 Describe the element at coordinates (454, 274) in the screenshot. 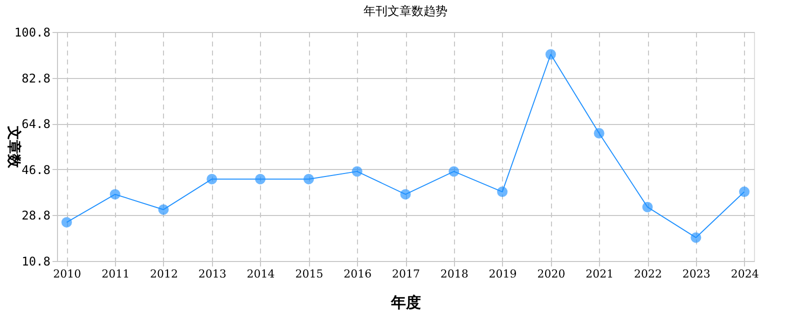

I see `x-tick-label: 2018` at that location.